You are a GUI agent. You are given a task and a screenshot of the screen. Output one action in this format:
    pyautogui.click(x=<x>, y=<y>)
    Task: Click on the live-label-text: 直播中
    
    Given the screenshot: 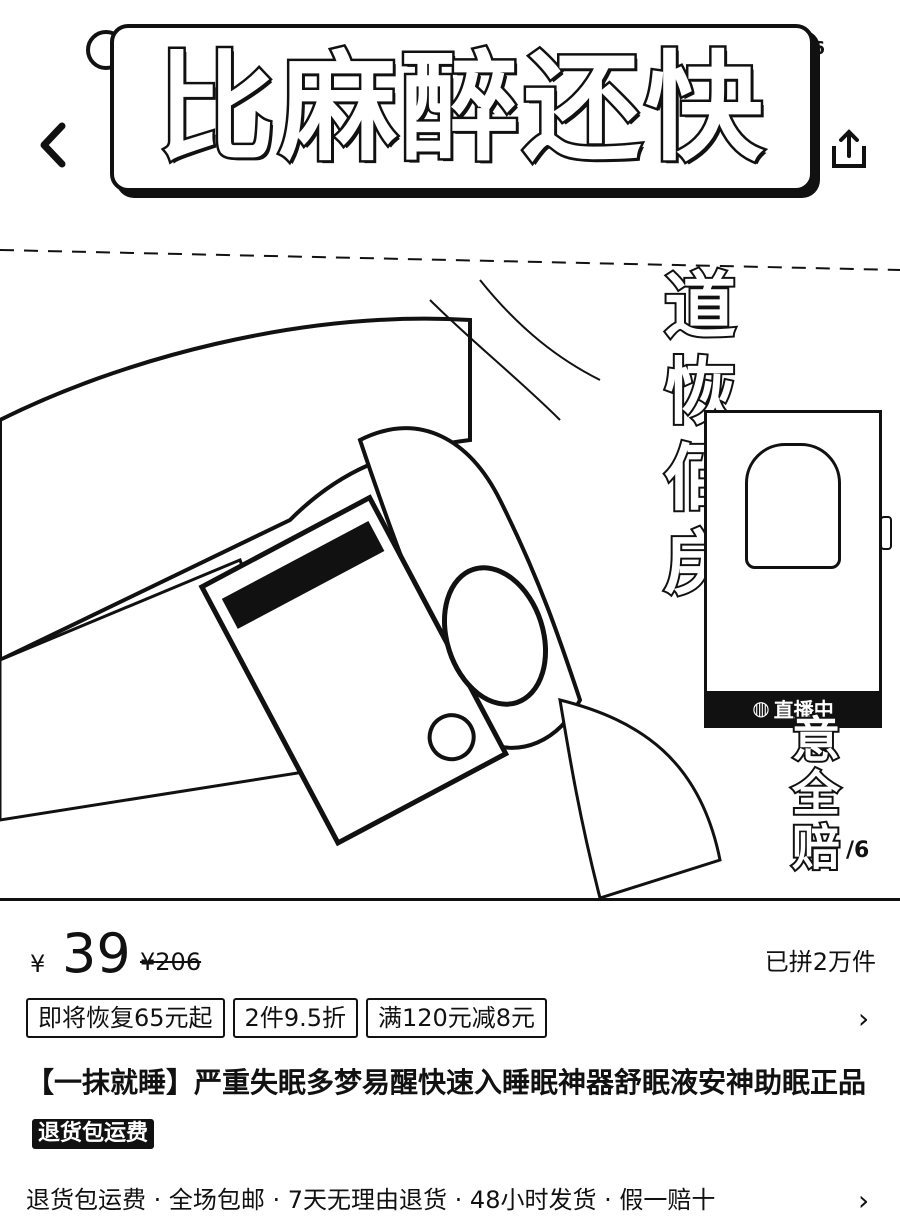 What is the action you would take?
    pyautogui.click(x=803, y=709)
    